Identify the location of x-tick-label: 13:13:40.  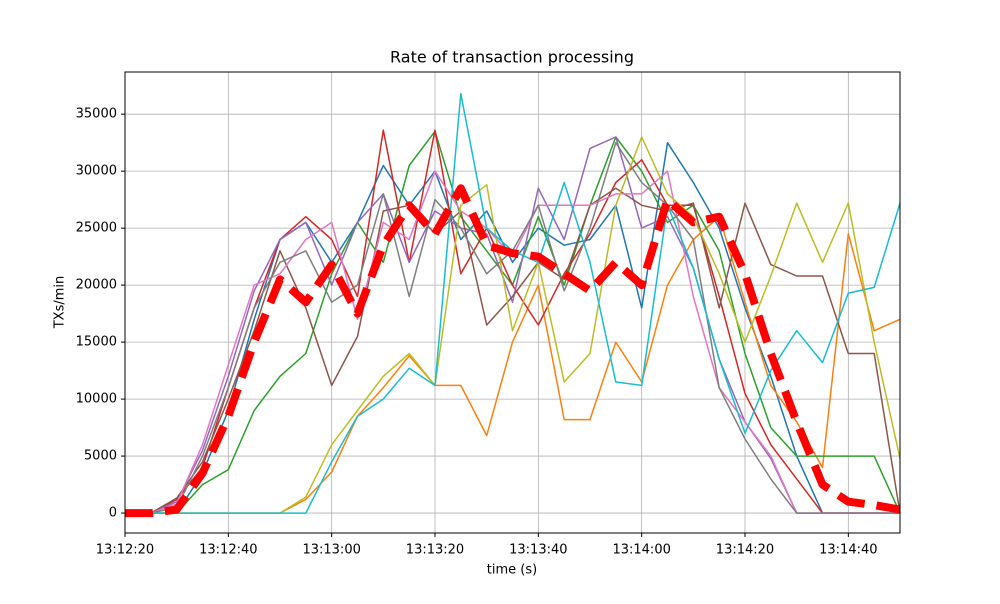
(538, 550).